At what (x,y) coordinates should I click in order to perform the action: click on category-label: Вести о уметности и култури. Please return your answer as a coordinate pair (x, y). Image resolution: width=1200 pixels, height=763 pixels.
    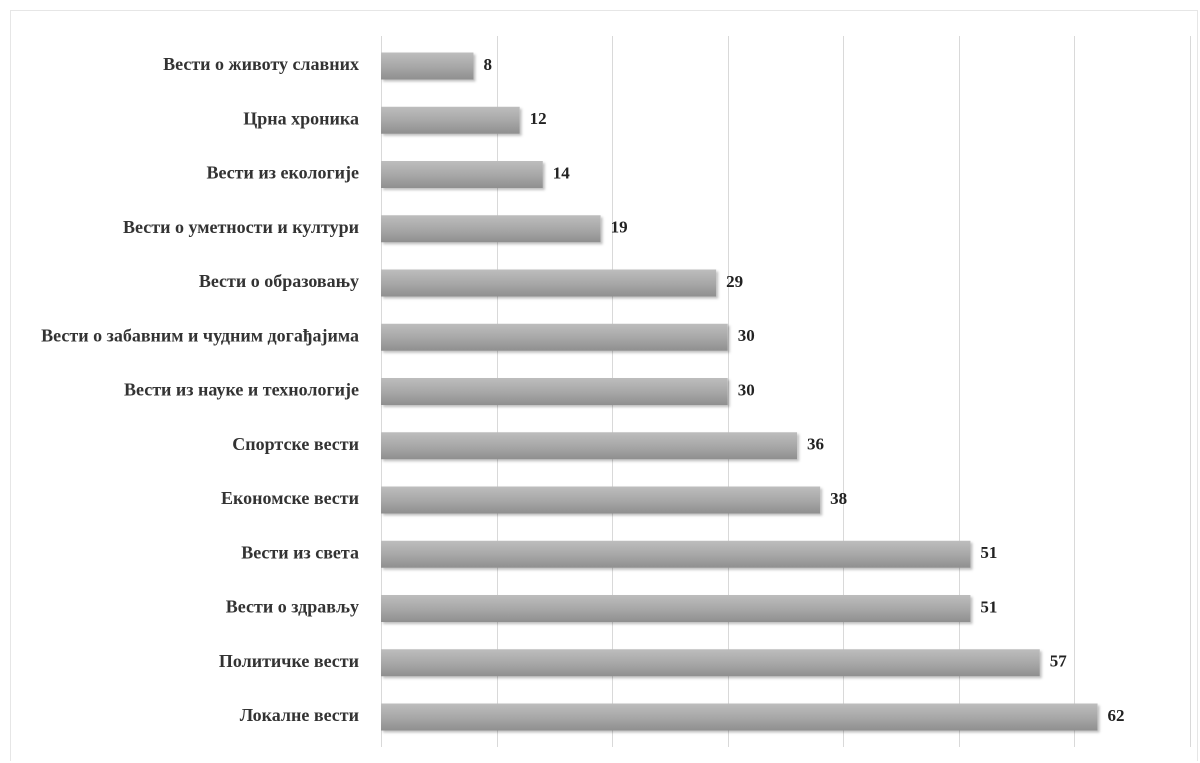
    Looking at the image, I should click on (241, 227).